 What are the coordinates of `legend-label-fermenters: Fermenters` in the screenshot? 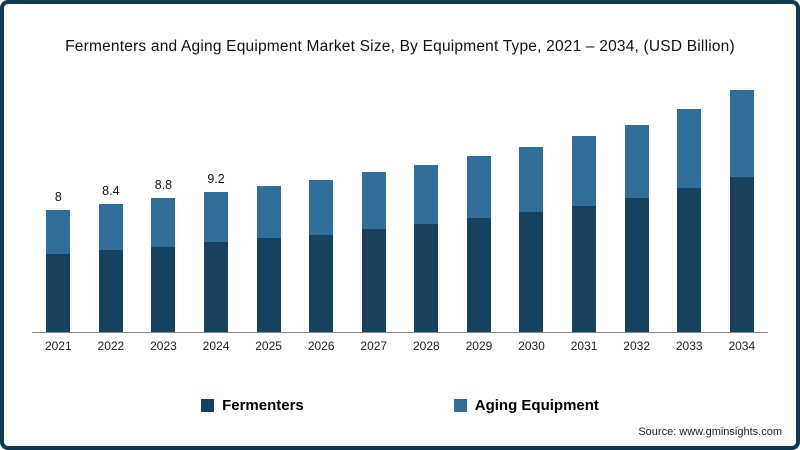 It's located at (263, 405).